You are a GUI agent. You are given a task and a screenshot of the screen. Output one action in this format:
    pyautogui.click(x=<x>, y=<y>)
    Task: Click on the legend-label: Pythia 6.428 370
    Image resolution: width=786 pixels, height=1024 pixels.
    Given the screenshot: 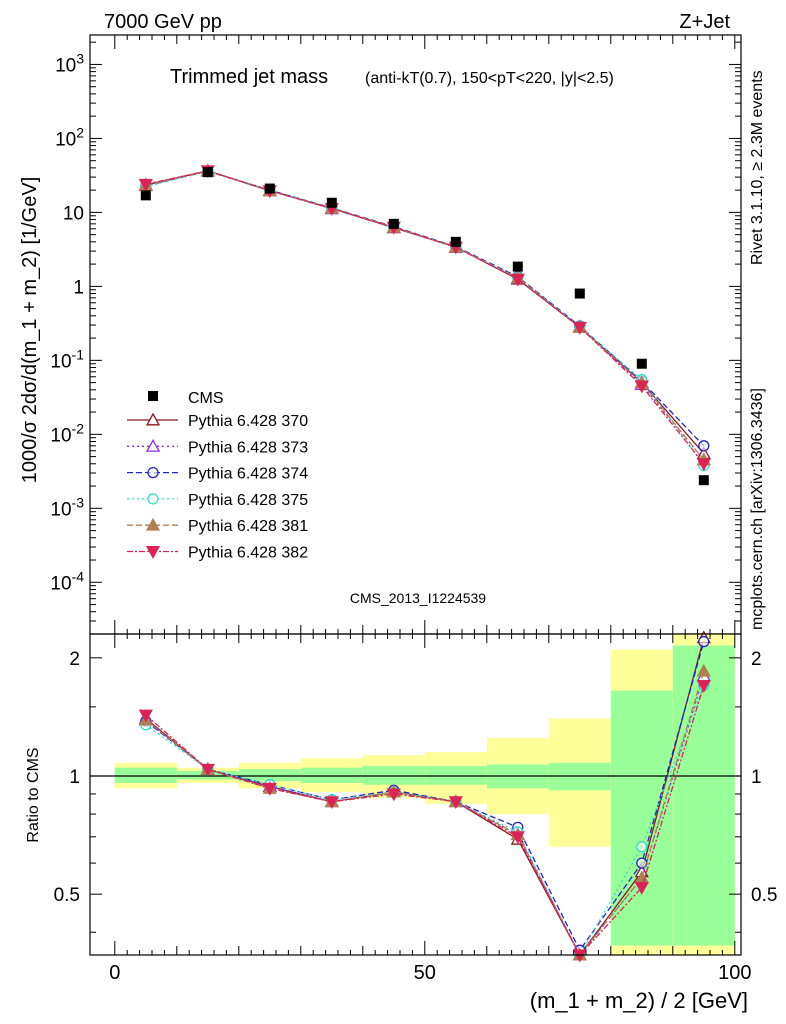 What is the action you would take?
    pyautogui.click(x=248, y=421)
    